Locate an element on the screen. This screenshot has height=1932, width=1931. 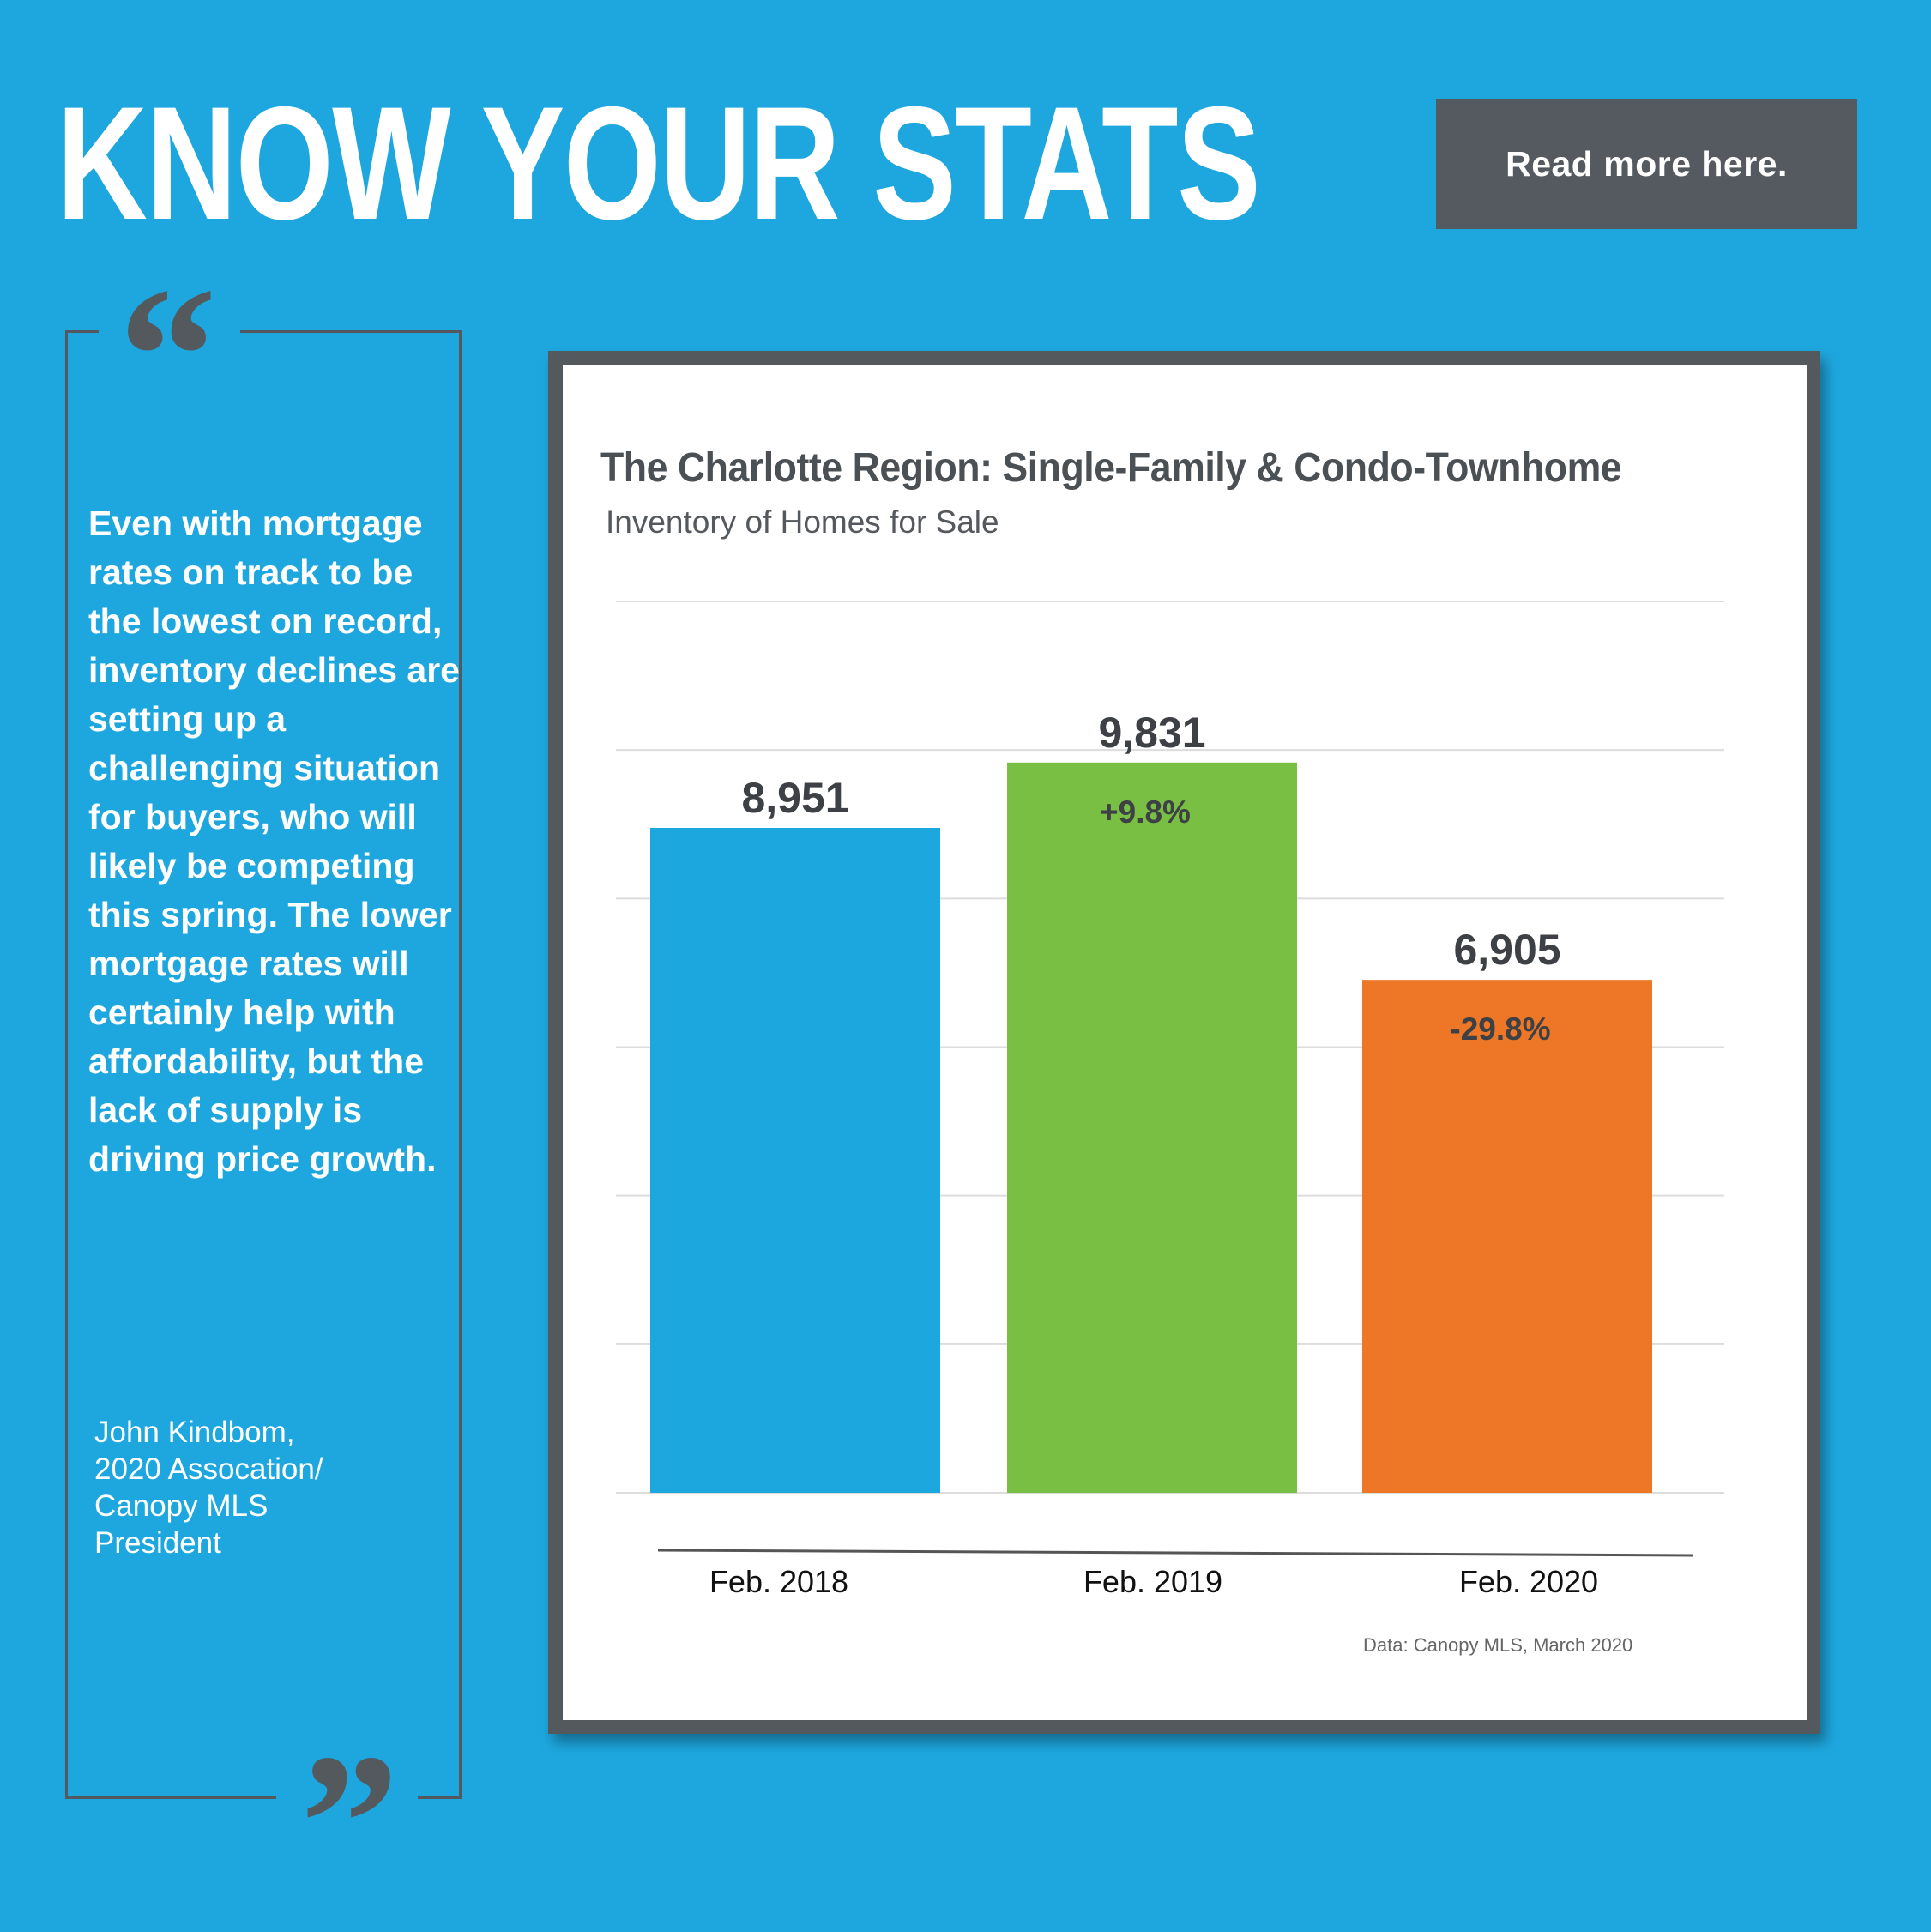
bar-value-label: 8,951 is located at coordinates (794, 798).